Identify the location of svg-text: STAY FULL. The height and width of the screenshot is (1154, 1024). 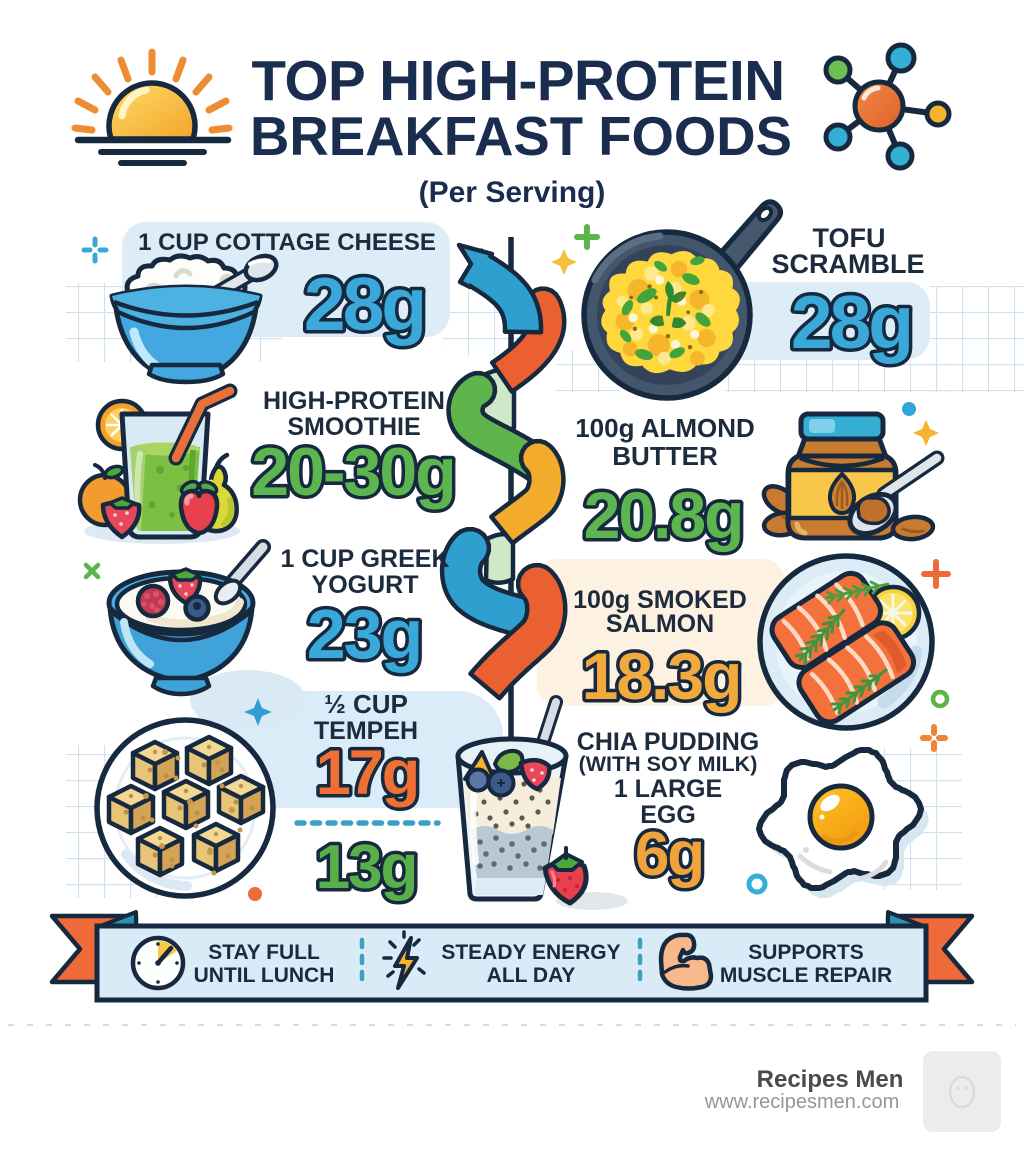
(264, 952).